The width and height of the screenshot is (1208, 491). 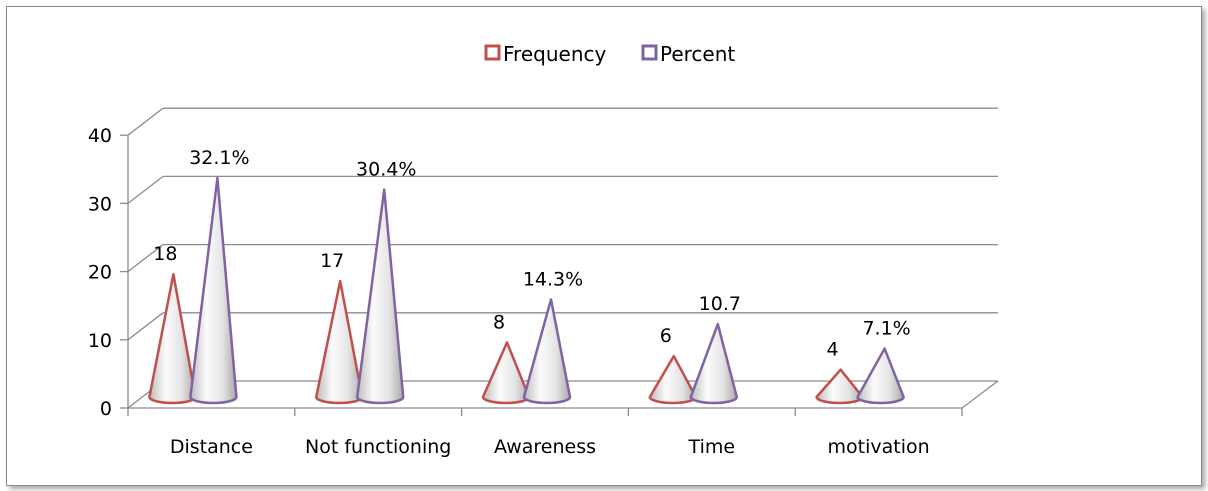 What do you see at coordinates (666, 336) in the screenshot?
I see `data-label: 6` at bounding box center [666, 336].